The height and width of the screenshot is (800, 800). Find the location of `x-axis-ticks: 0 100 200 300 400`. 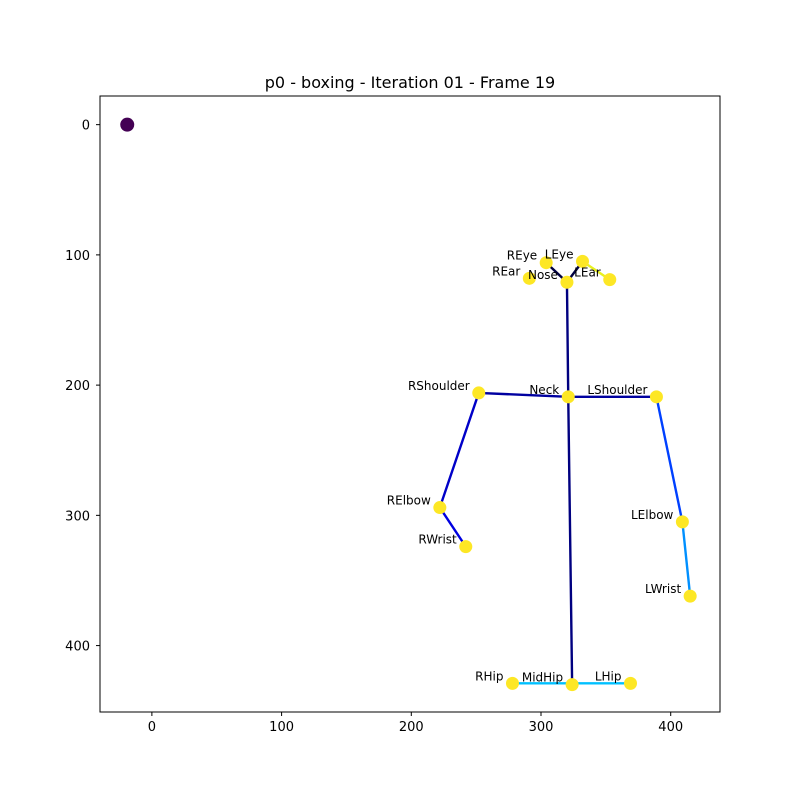

x-axis-ticks: 0 100 200 300 400 is located at coordinates (415, 723).